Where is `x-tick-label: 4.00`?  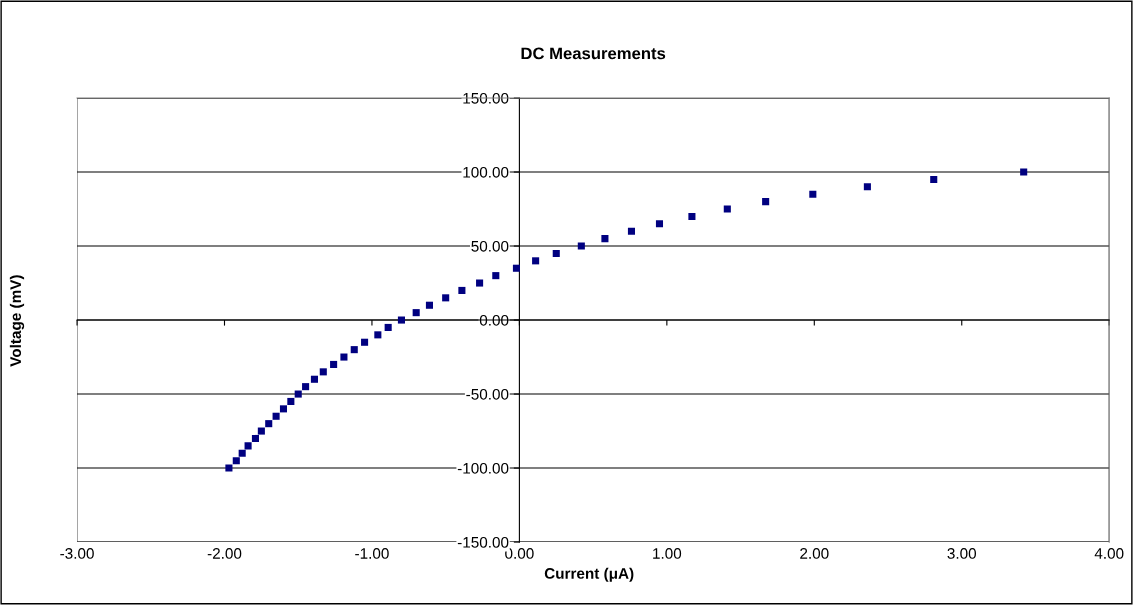
x-tick-label: 4.00 is located at coordinates (1109, 553).